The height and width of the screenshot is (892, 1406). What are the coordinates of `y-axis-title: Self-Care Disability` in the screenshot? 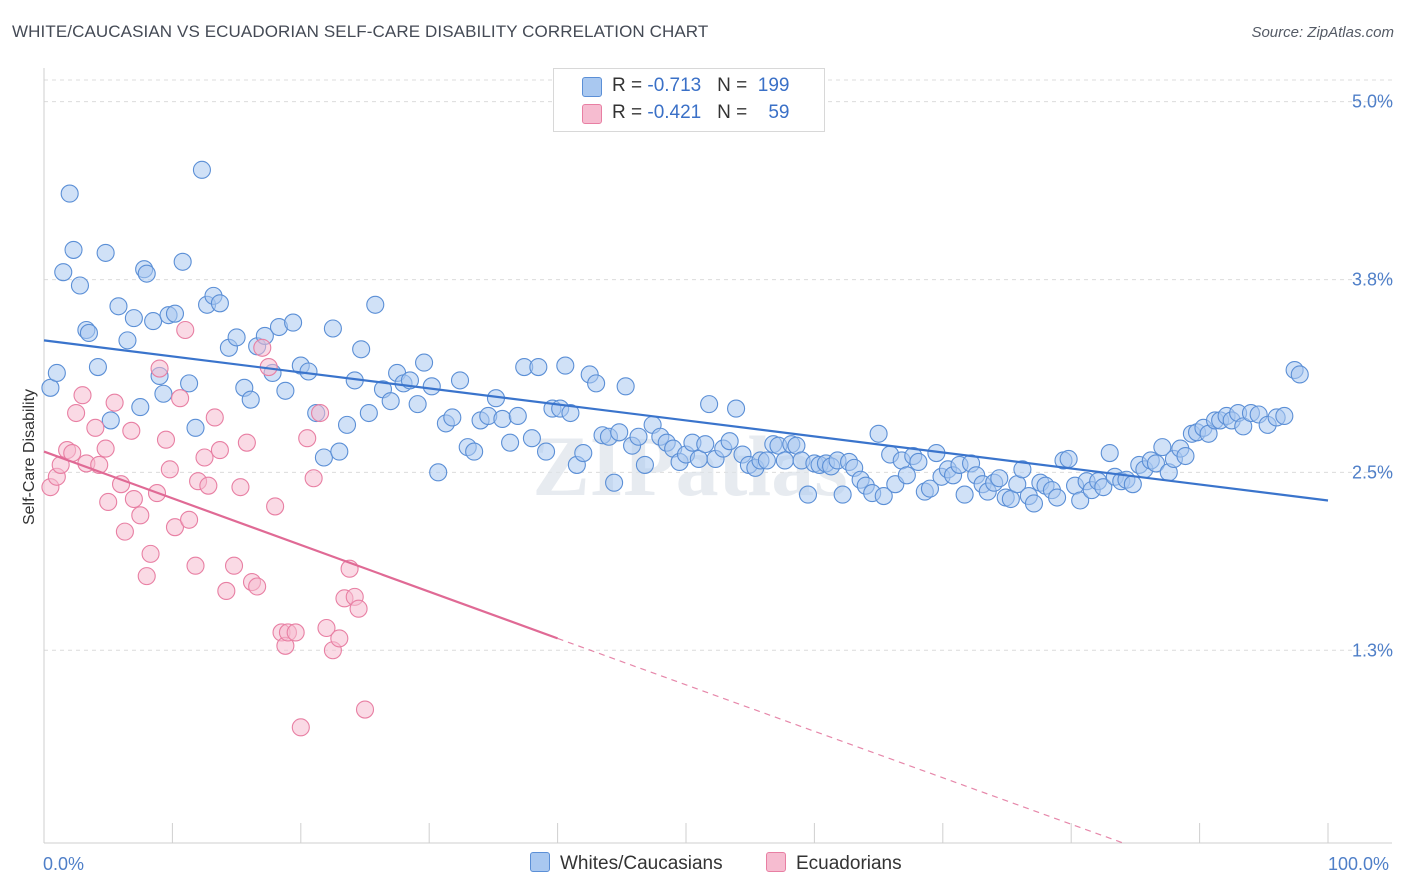 It's located at (29, 457).